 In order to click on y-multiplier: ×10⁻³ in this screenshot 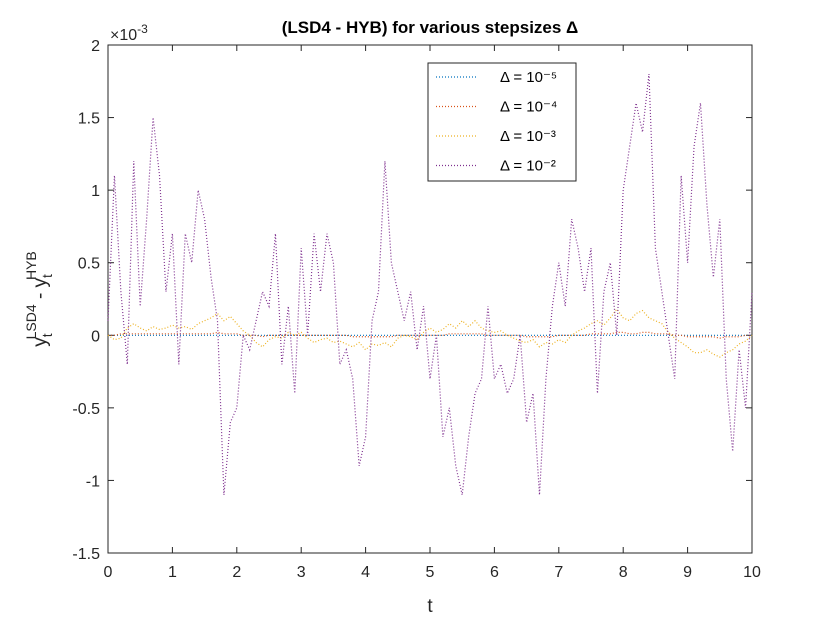, I will do `click(129, 33)`.